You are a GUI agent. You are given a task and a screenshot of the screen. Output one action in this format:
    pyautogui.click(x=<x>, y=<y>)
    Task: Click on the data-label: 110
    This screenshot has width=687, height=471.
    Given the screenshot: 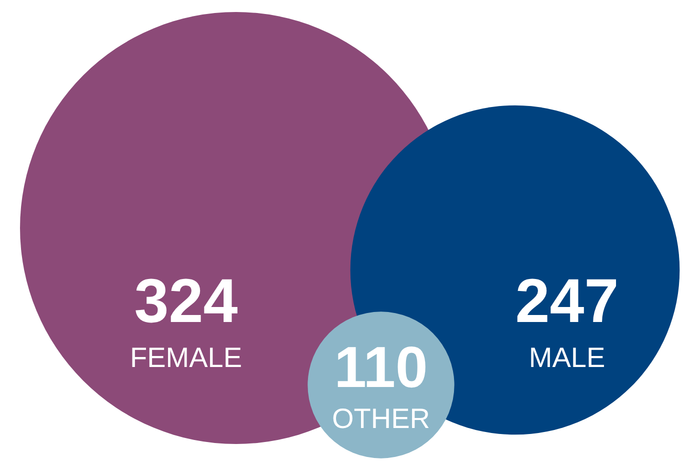 What is the action you would take?
    pyautogui.click(x=381, y=367)
    